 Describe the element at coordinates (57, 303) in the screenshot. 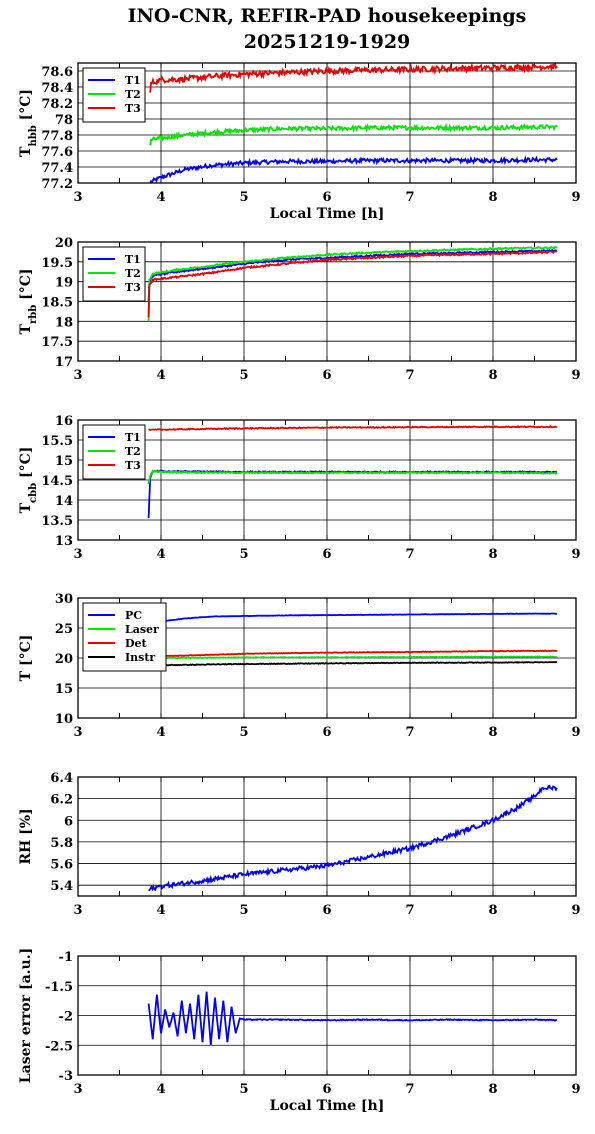

I see `y-tick-label: 18.5` at that location.